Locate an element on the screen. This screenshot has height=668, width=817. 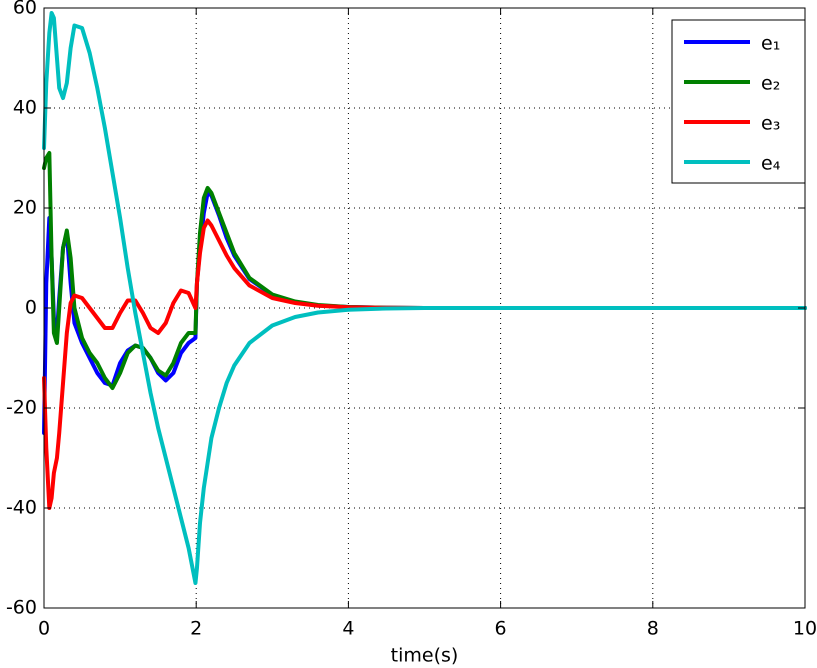
legend-box is located at coordinates (738, 101).